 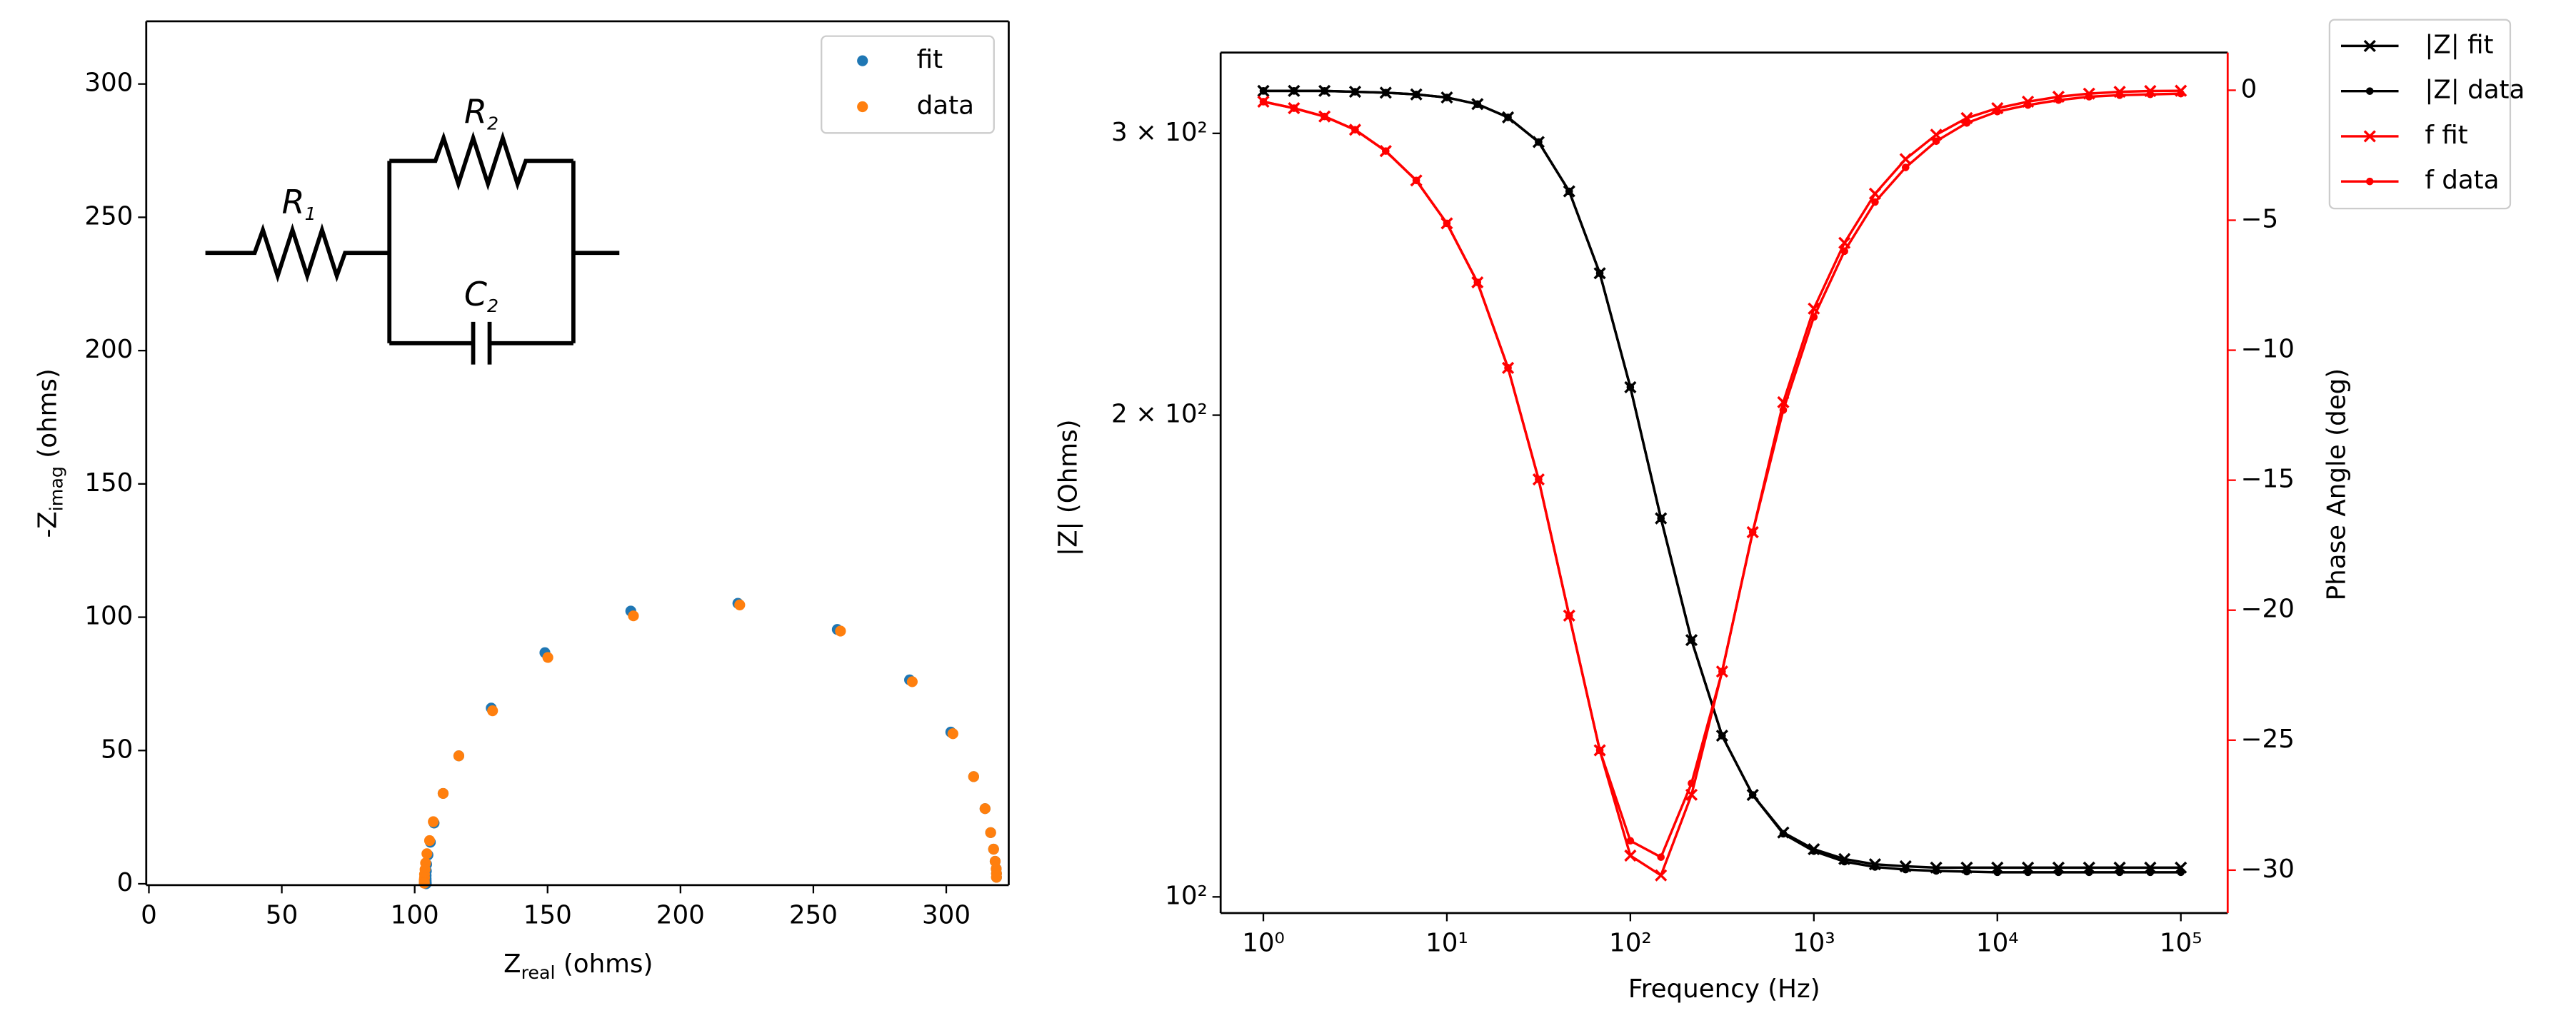 What do you see at coordinates (297, 253) in the screenshot?
I see `resistor-r1` at bounding box center [297, 253].